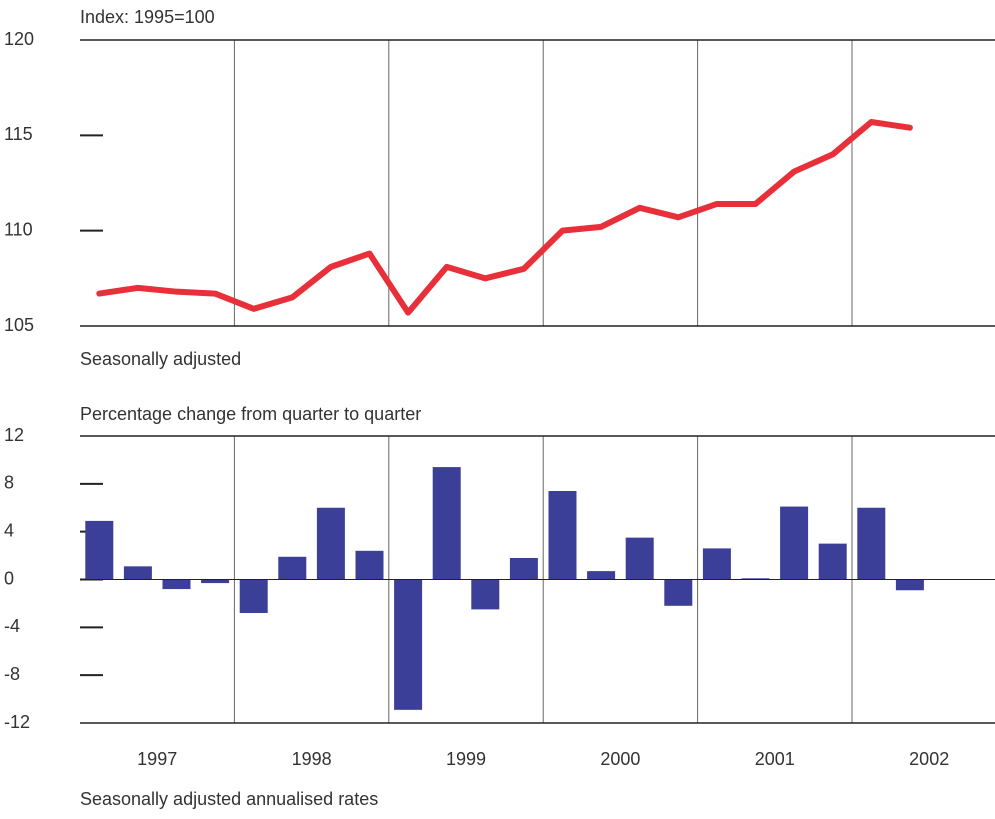 This screenshot has height=819, width=995. Describe the element at coordinates (775, 759) in the screenshot. I see `x-tick-label: 2001` at that location.